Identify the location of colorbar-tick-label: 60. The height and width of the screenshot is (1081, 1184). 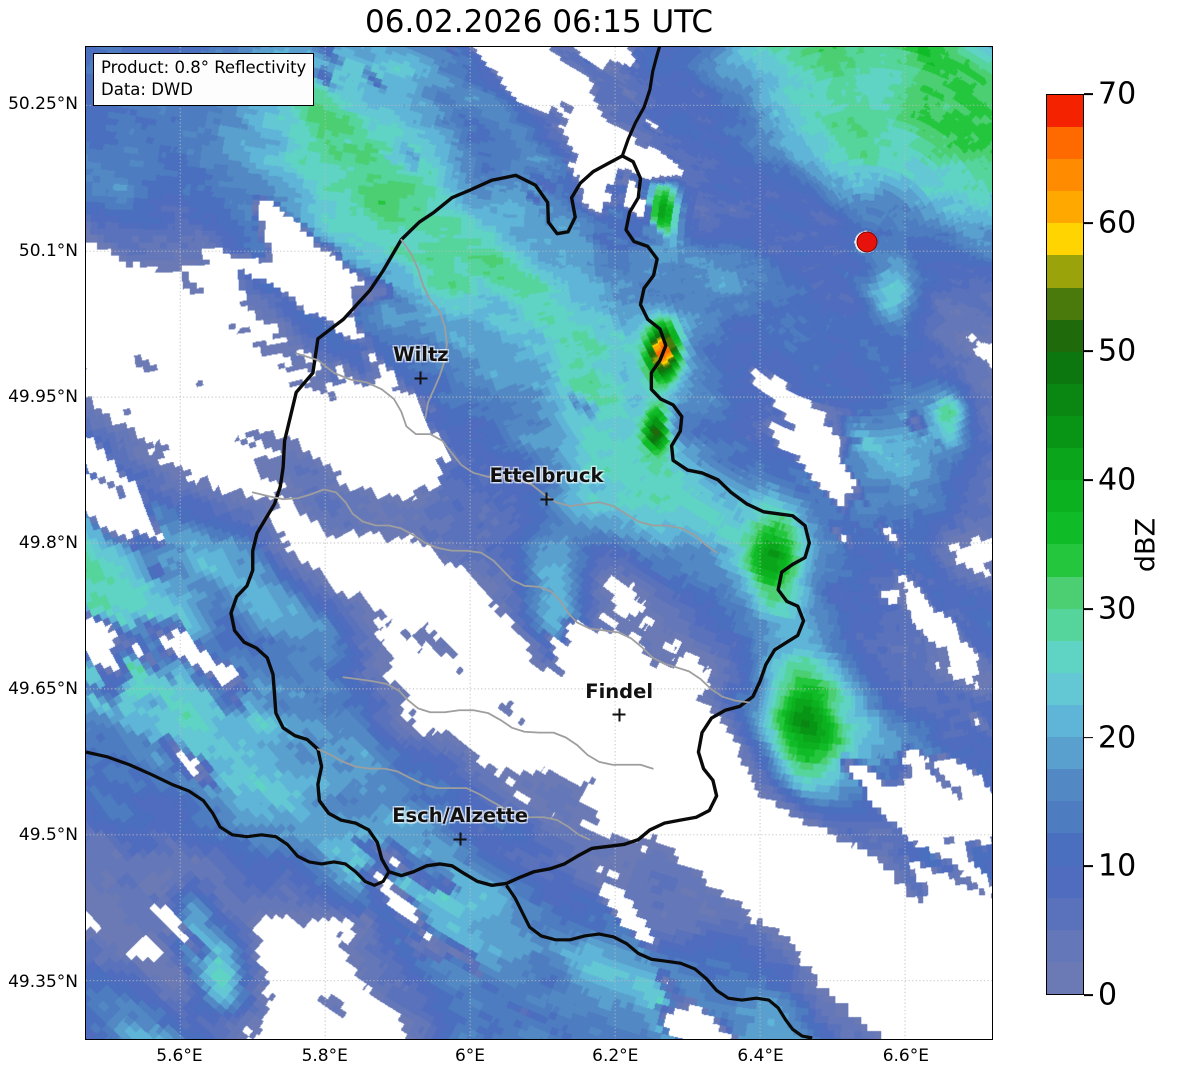
(1117, 223).